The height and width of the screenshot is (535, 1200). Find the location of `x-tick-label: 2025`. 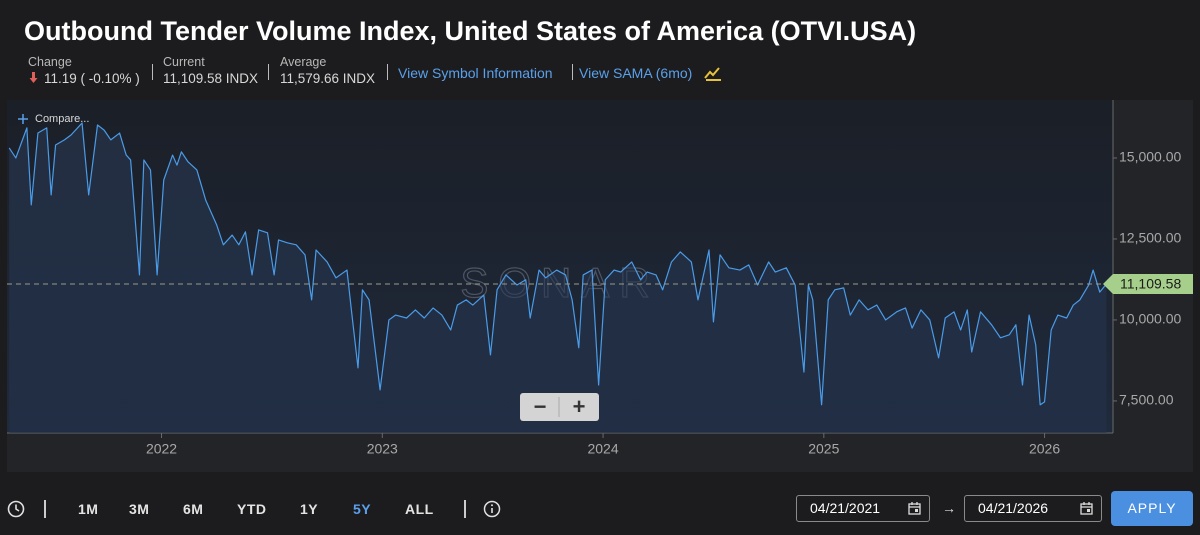

x-tick-label: 2025 is located at coordinates (823, 449).